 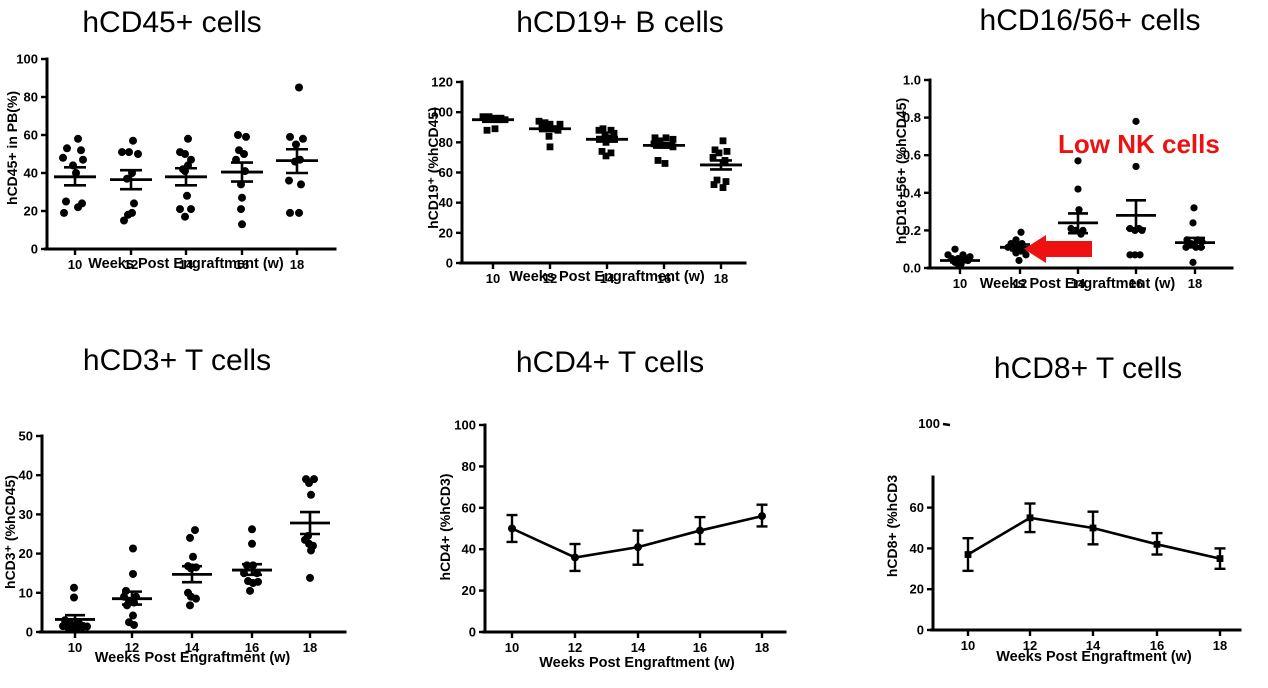 I want to click on mean-markers, so click(x=1094, y=538).